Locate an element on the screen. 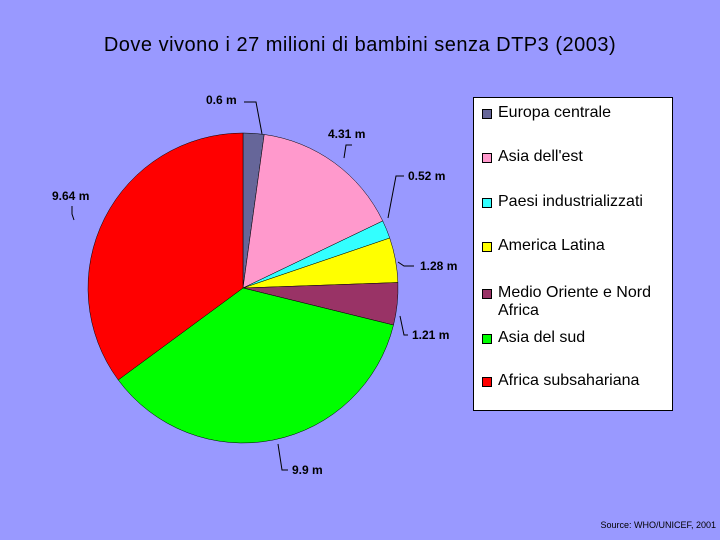 This screenshot has height=540, width=720. legend-label: Africa subsahariana is located at coordinates (569, 380).